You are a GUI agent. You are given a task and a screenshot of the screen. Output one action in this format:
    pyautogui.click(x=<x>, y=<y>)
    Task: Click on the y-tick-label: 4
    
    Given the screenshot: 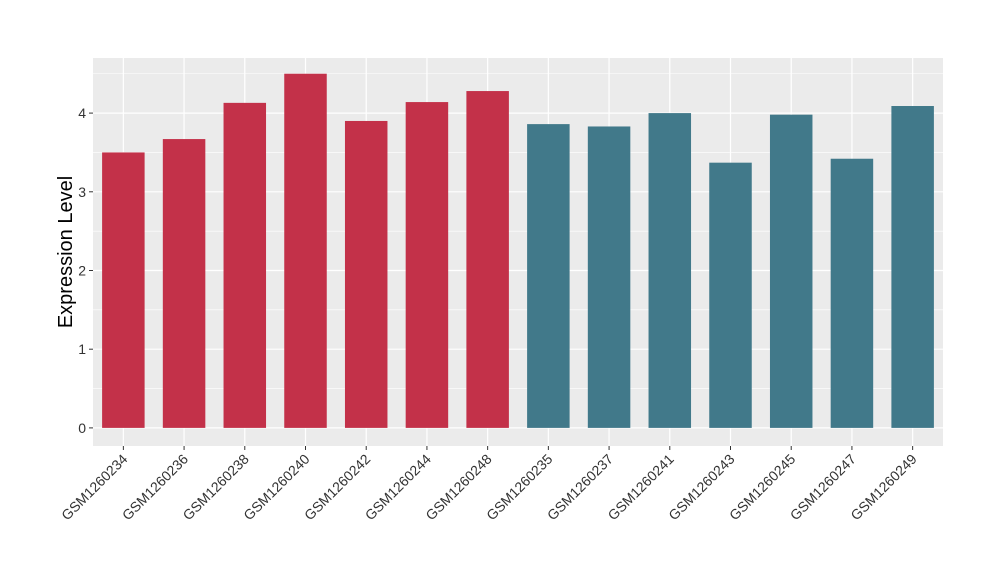 What is the action you would take?
    pyautogui.click(x=82, y=113)
    